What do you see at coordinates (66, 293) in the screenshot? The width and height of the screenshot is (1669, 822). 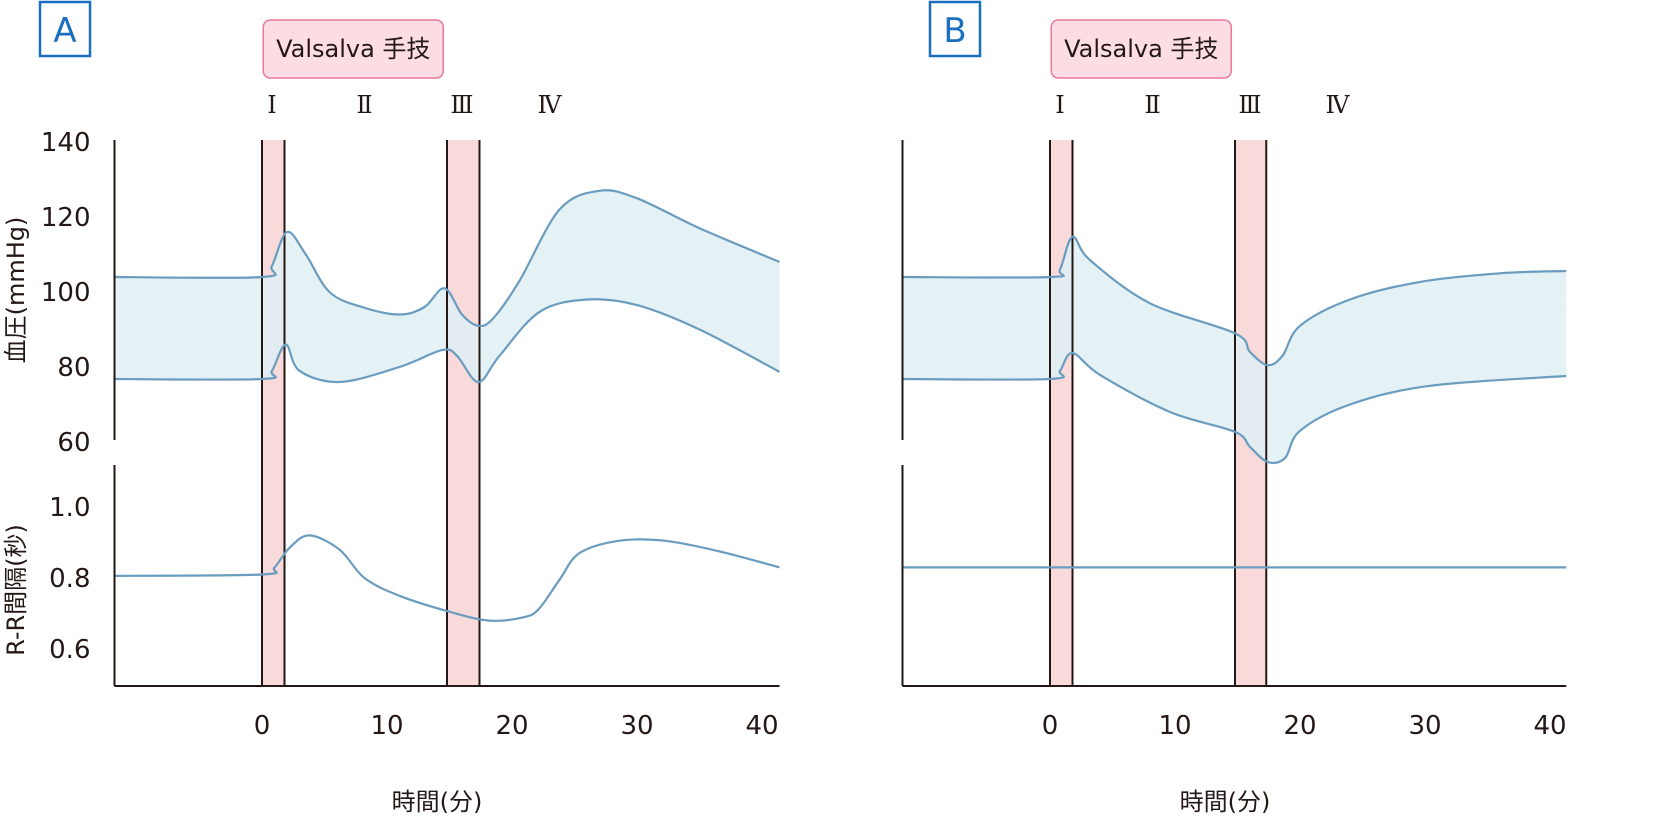 I see `bp-tick-label: 100` at bounding box center [66, 293].